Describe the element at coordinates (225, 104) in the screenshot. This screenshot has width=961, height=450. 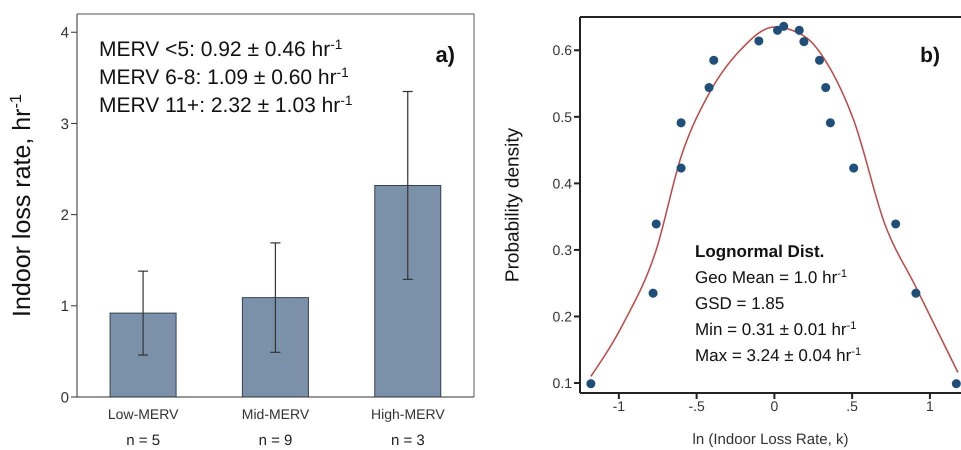
I see `annotation: MERV 11+: 2.32 ± 1.03 hr$^{-1}$` at that location.